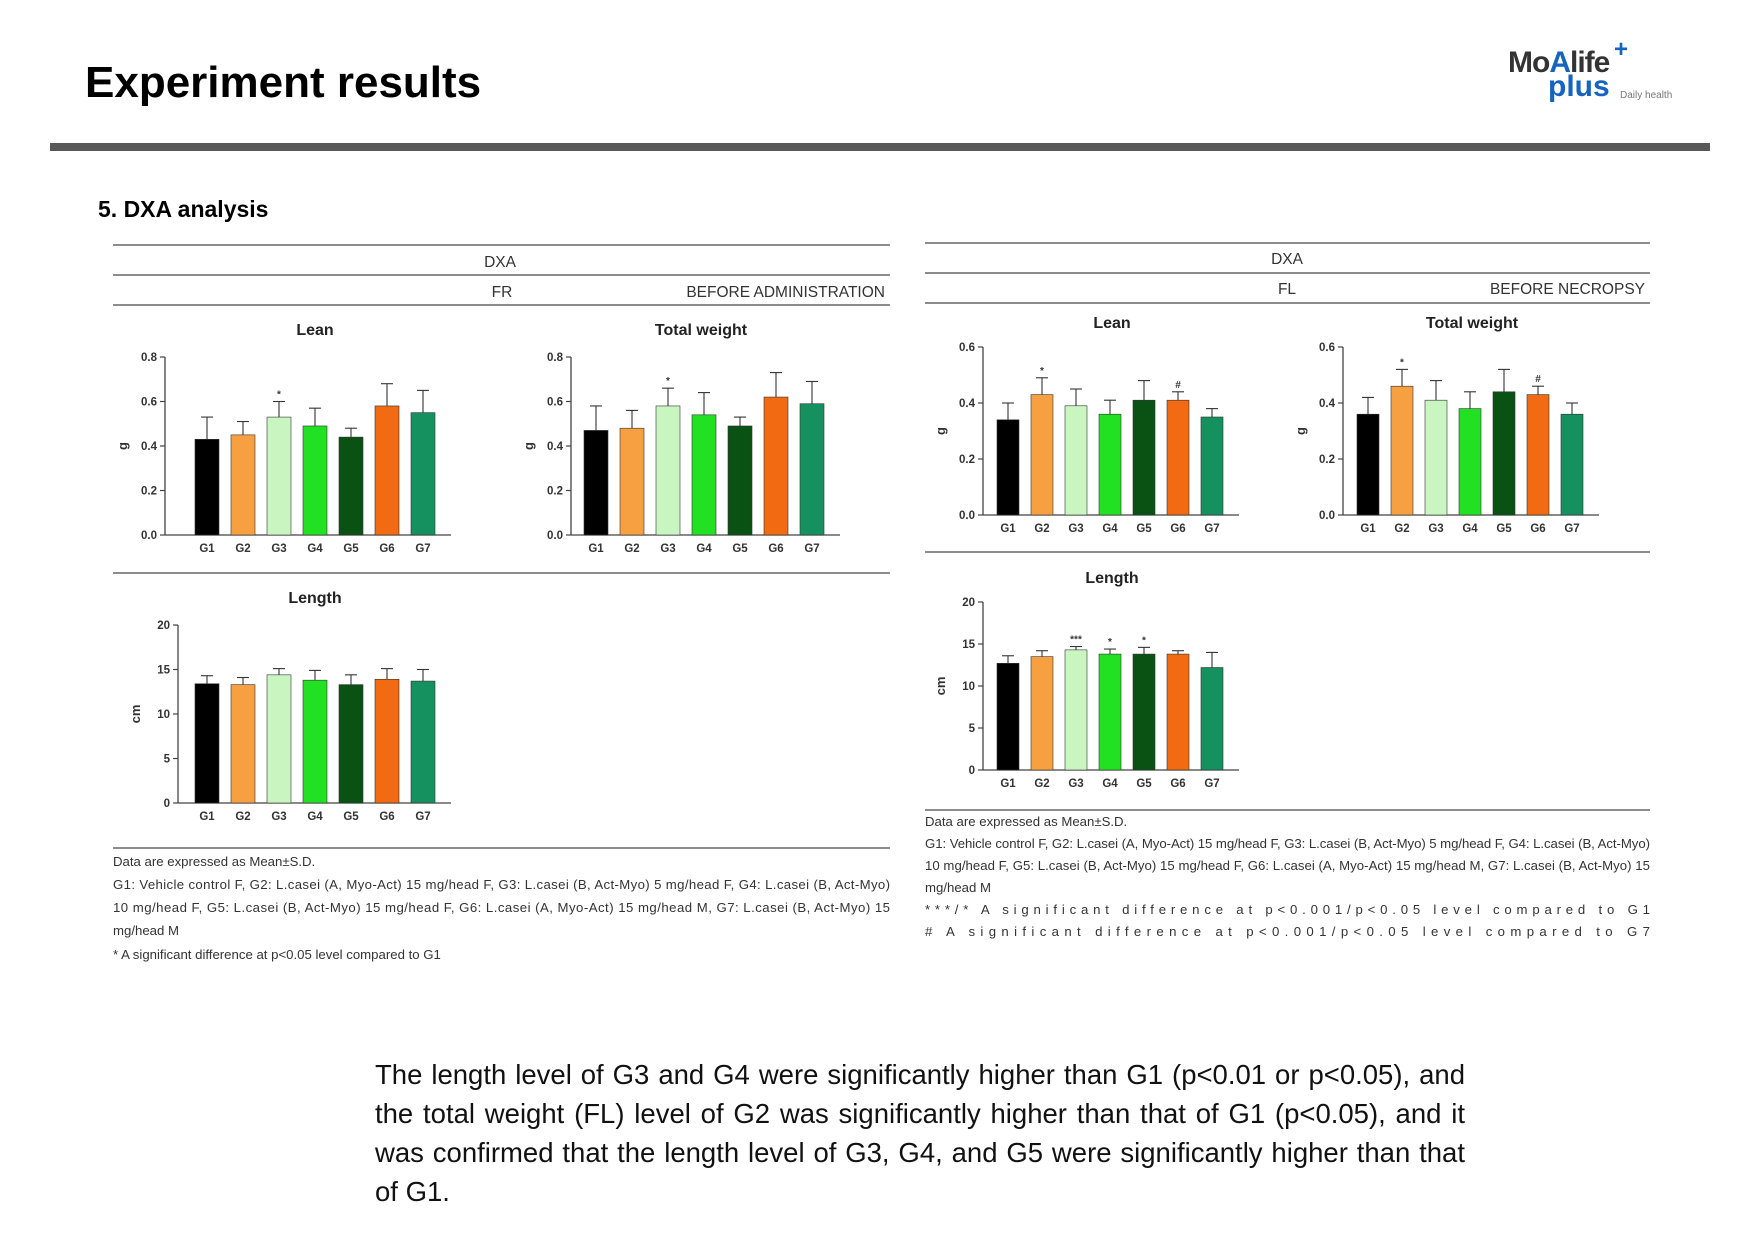 The image size is (1755, 1241). Describe the element at coordinates (214, 861) in the screenshot. I see `panel-footnote: Data are expressed as Mean±S.D.` at that location.